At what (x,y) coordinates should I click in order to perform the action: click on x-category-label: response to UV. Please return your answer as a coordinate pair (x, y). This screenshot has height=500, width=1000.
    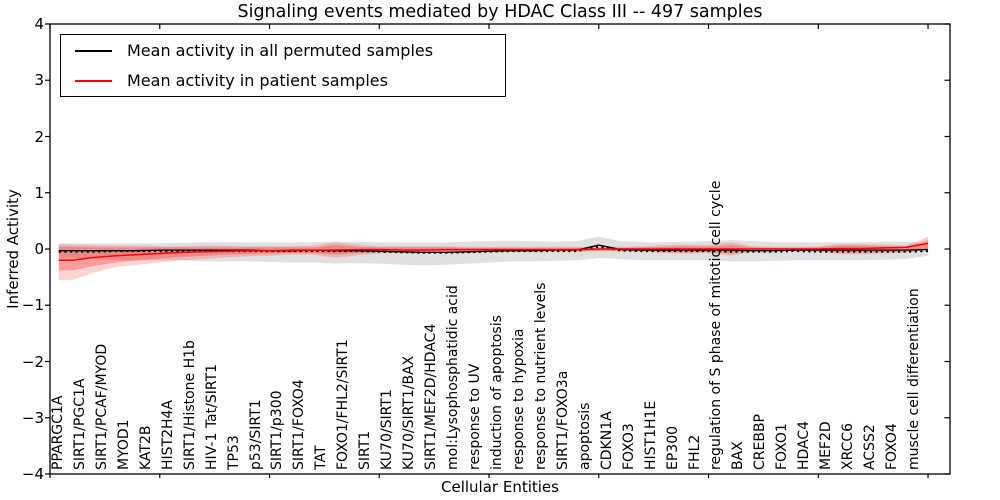
    Looking at the image, I should click on (475, 416).